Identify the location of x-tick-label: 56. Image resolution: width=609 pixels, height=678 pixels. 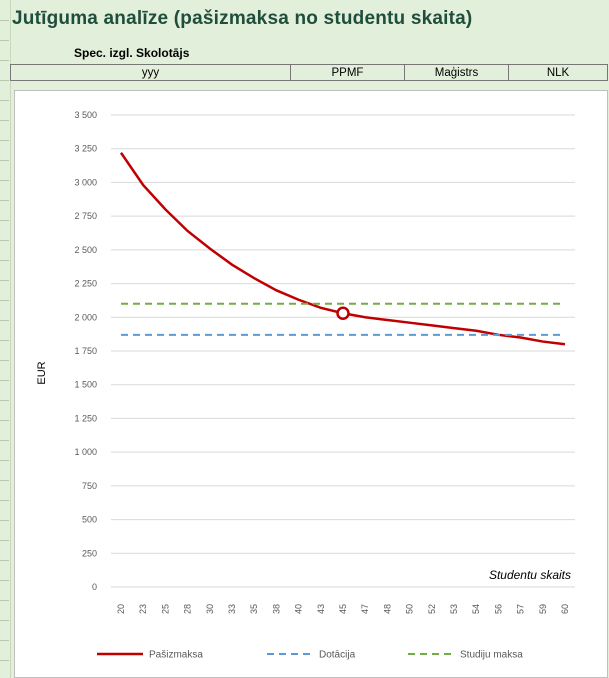
(498, 609).